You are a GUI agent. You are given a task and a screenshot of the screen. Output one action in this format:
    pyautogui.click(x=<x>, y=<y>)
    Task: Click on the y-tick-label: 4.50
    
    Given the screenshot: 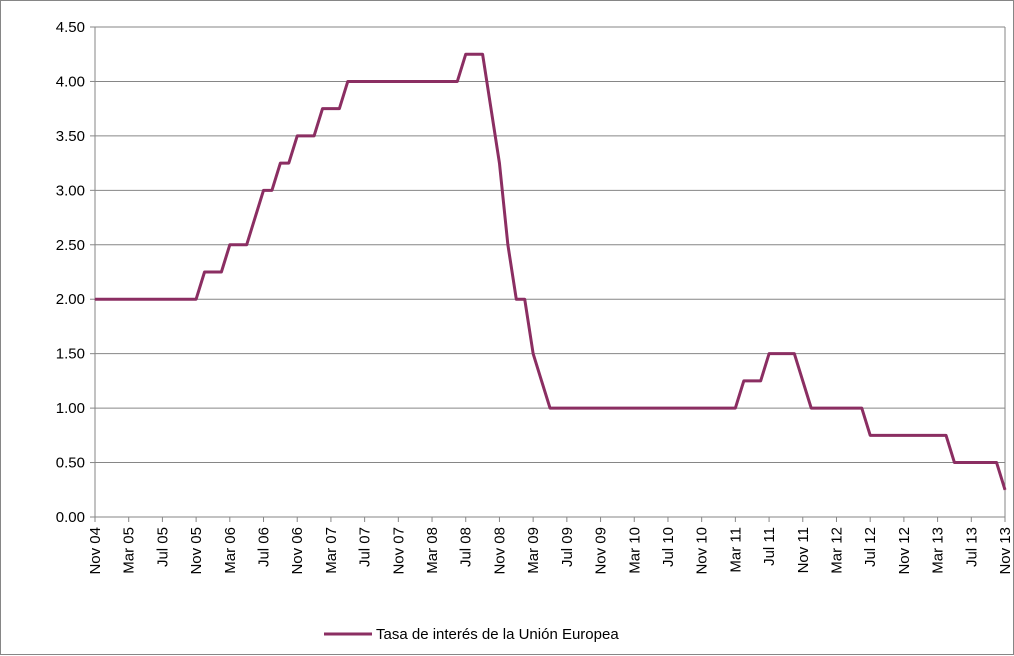 What is the action you would take?
    pyautogui.click(x=70, y=27)
    